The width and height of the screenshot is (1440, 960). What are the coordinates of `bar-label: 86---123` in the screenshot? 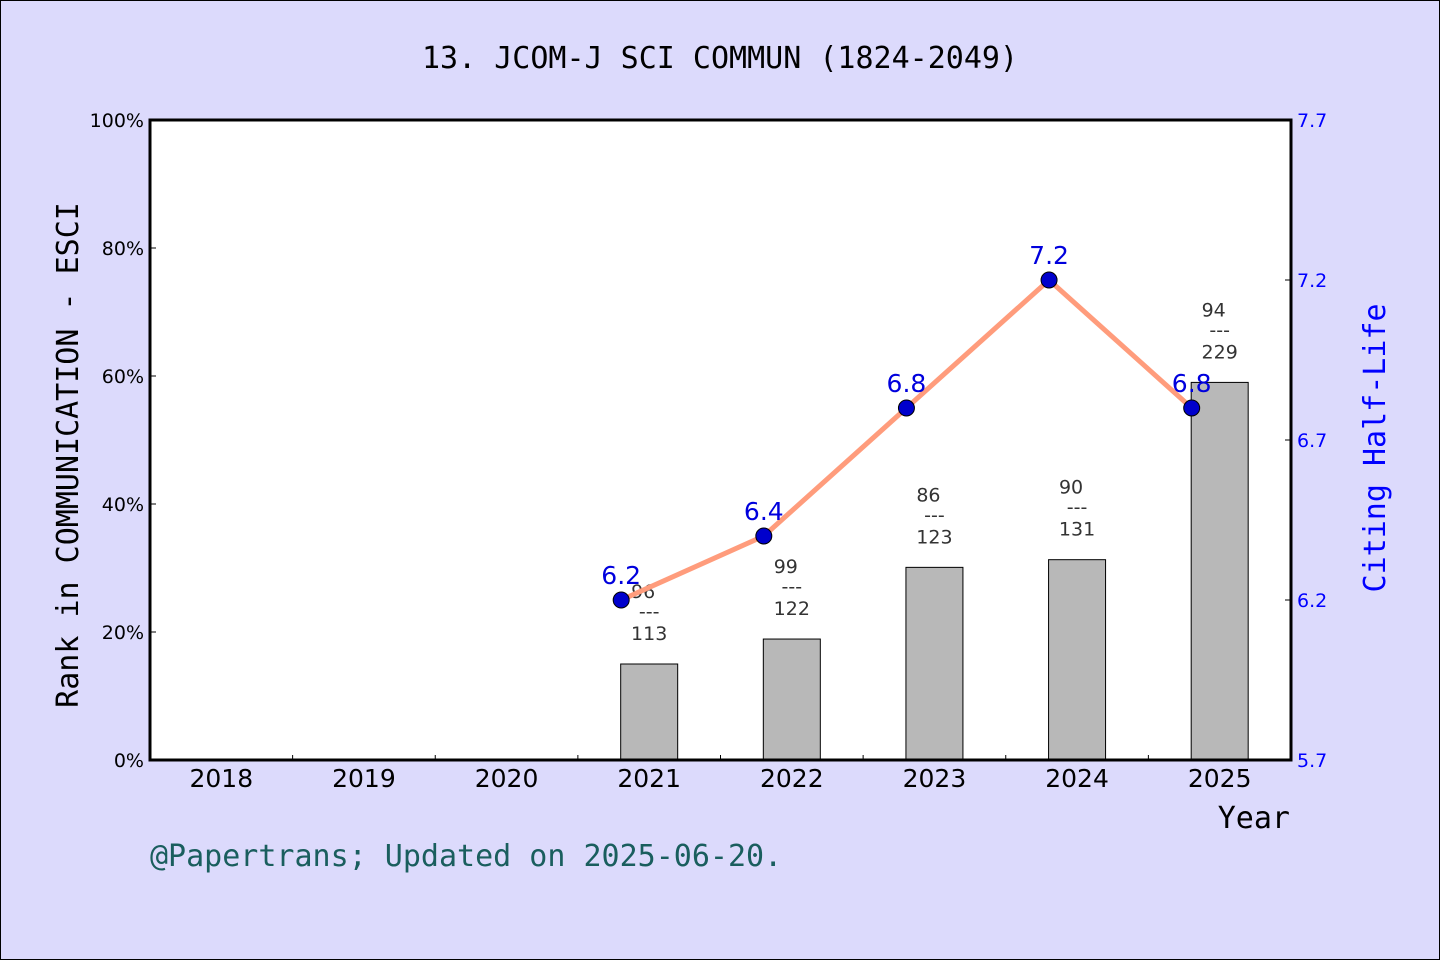 It's located at (934, 516).